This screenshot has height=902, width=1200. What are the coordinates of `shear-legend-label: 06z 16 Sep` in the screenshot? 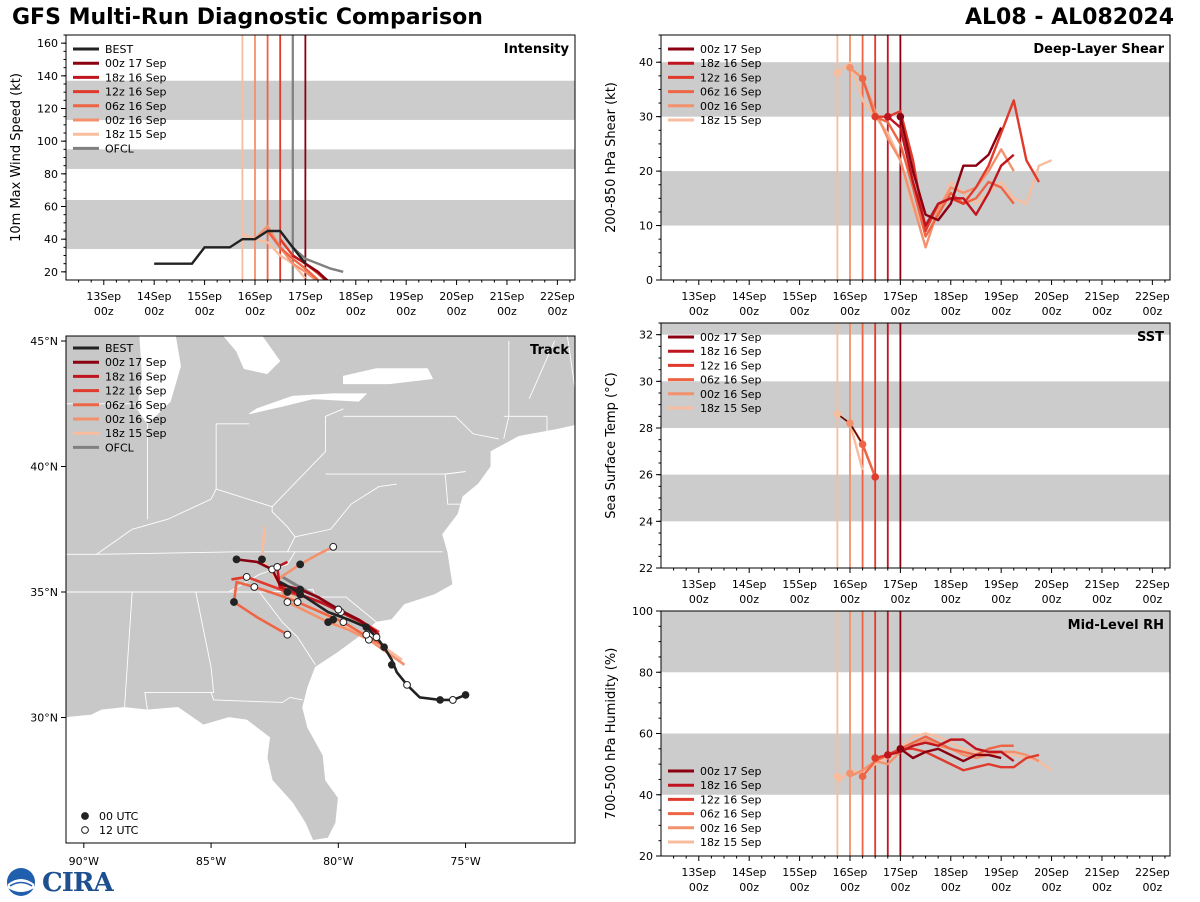 It's located at (731, 92).